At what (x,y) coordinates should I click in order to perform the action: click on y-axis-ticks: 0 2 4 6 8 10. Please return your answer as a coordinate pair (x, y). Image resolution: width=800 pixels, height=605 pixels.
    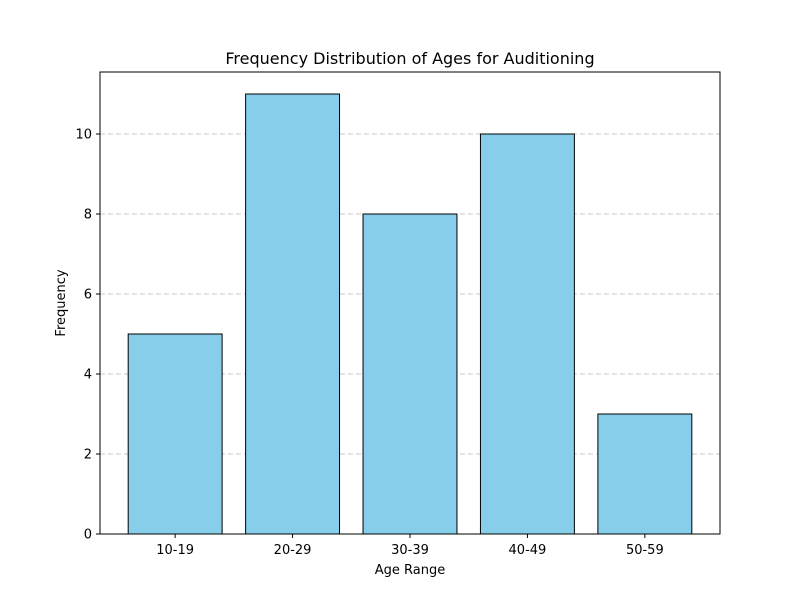
    Looking at the image, I should click on (87, 335).